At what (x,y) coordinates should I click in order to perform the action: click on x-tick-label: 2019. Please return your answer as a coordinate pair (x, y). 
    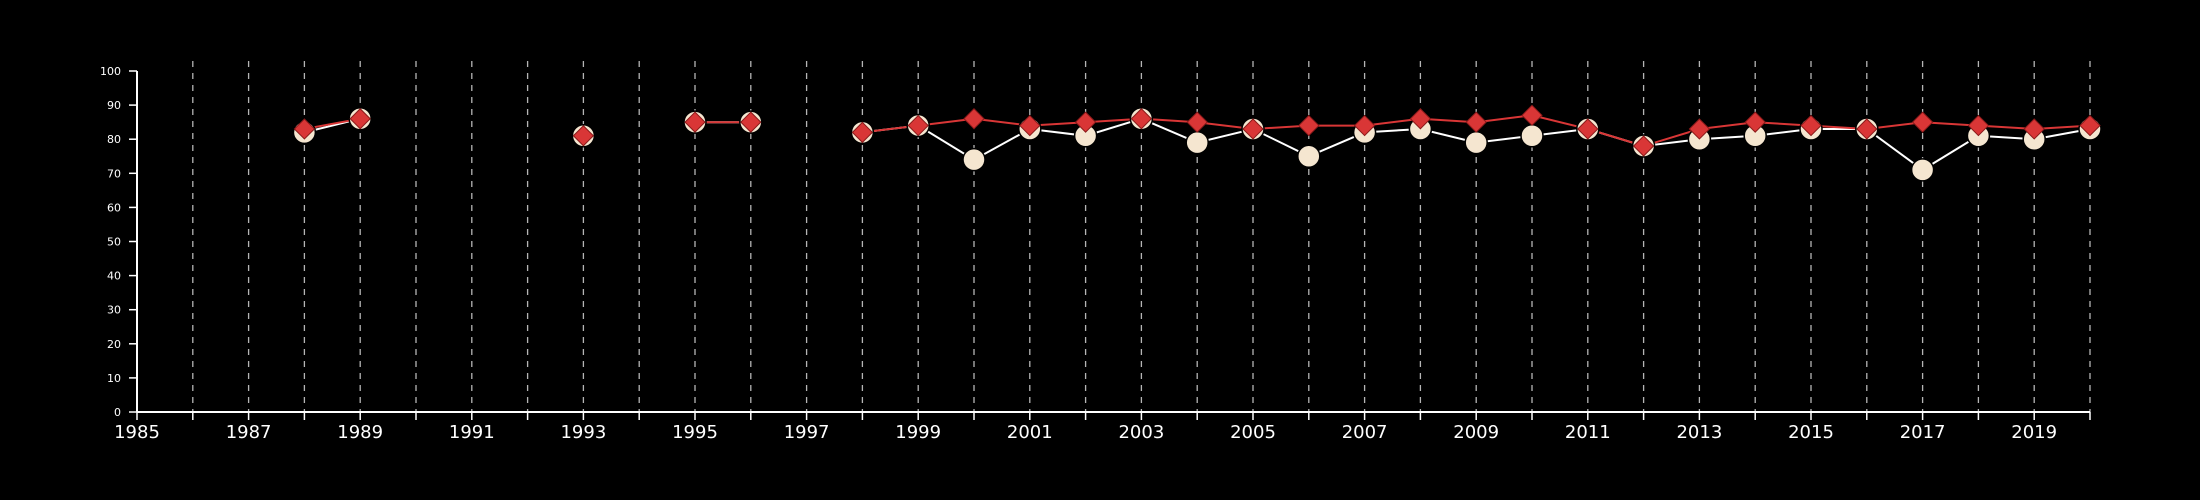
    Looking at the image, I should click on (2034, 432).